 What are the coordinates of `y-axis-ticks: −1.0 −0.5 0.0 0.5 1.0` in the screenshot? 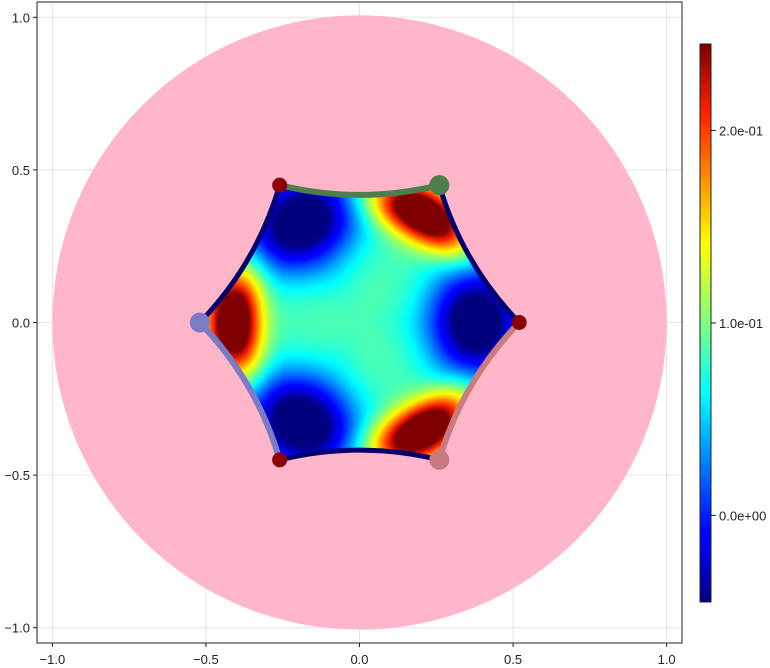 It's located at (20, 323).